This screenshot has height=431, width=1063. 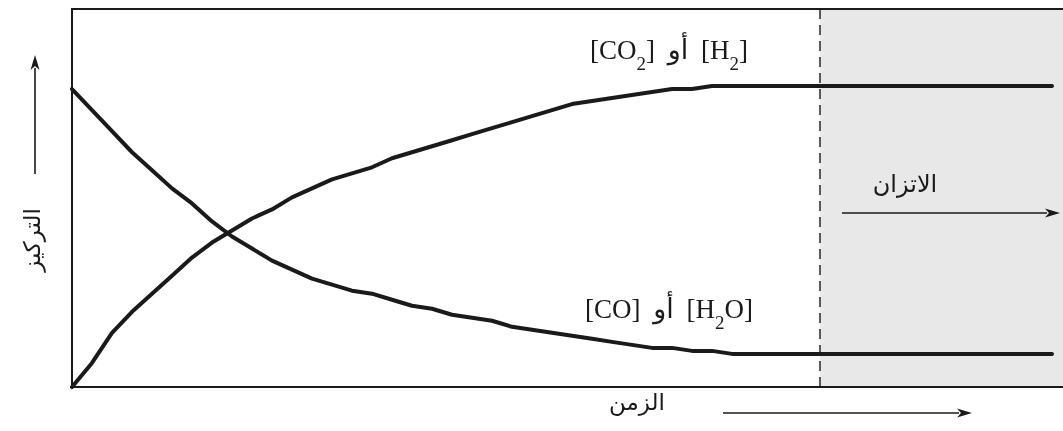 What do you see at coordinates (637, 402) in the screenshot?
I see `x-axis-title: الزمن` at bounding box center [637, 402].